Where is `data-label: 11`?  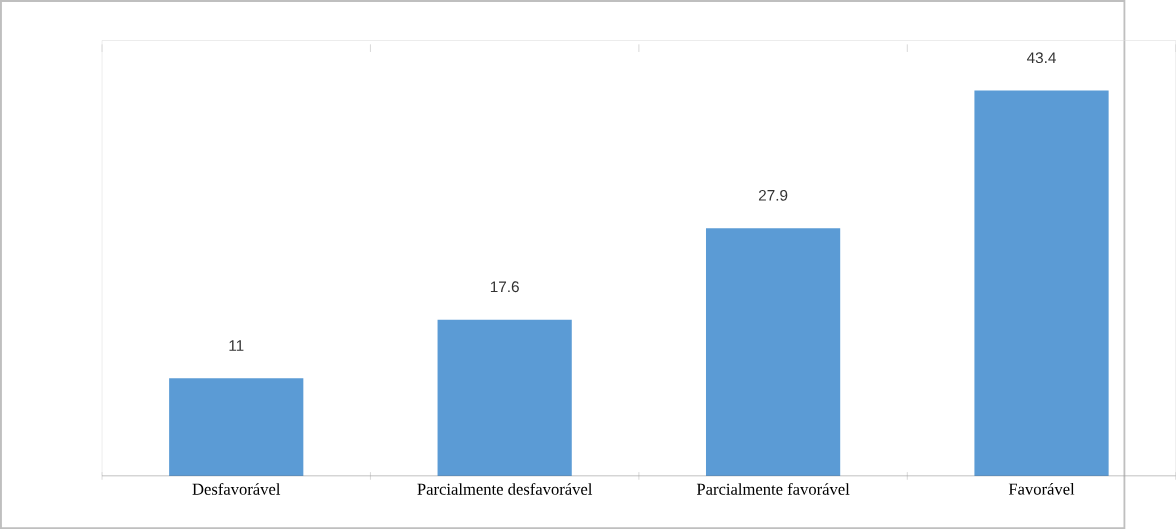 data-label: 11 is located at coordinates (236, 345).